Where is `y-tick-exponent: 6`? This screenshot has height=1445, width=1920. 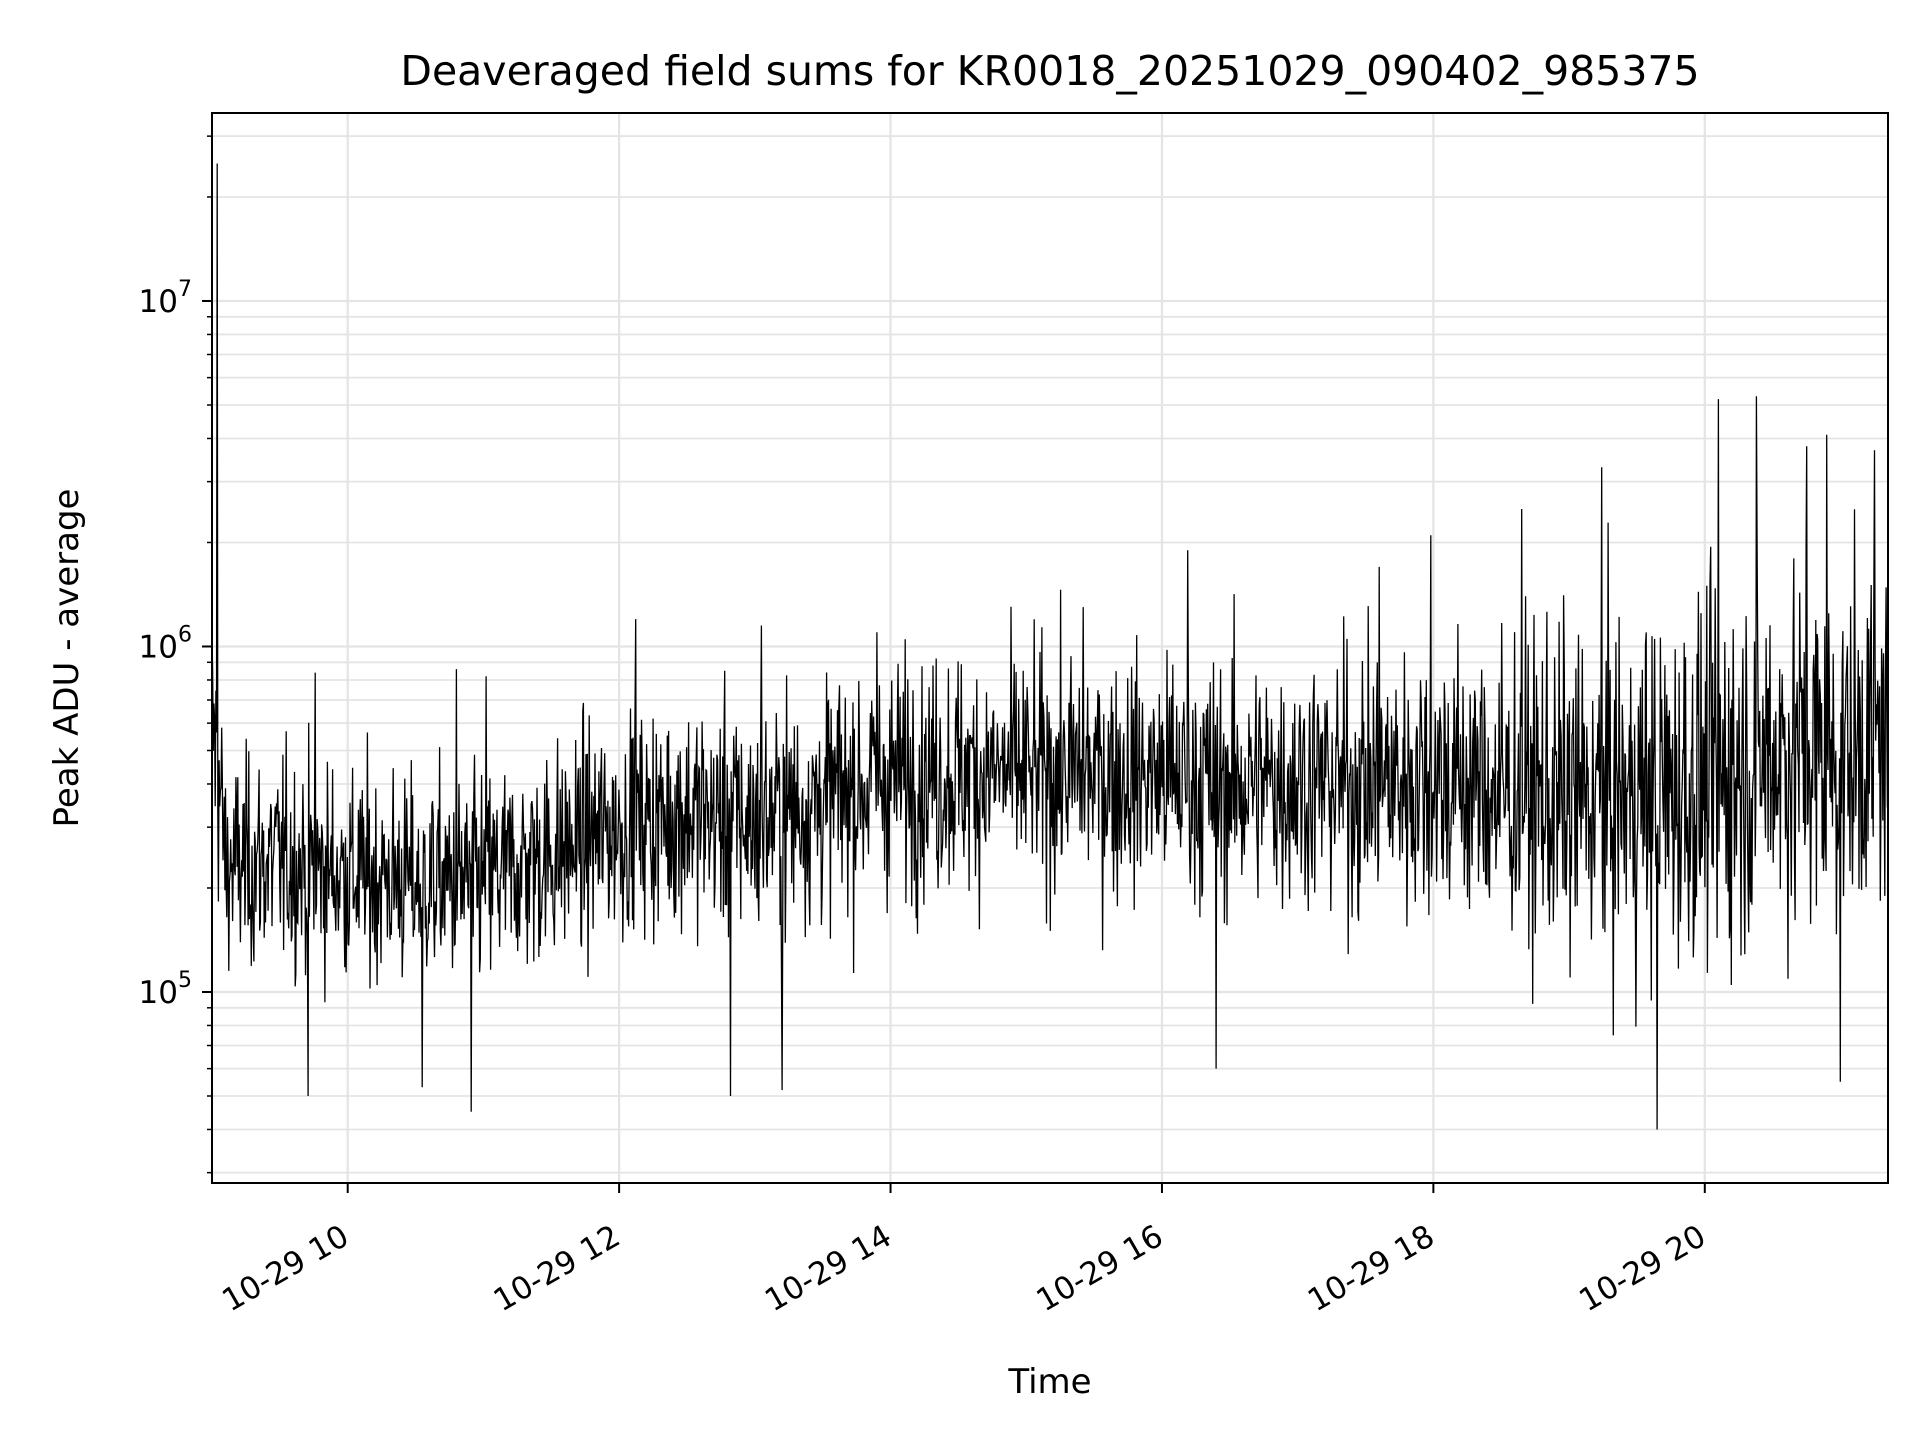 y-tick-exponent: 6 is located at coordinates (185, 634).